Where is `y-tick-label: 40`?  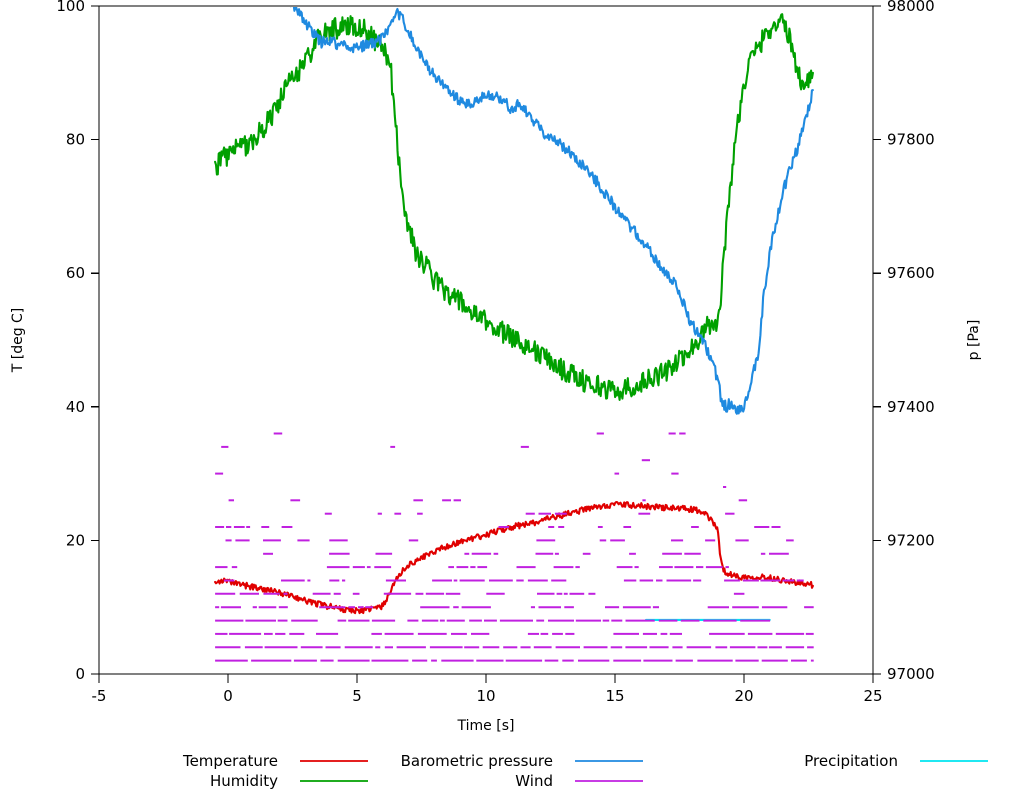
y-tick-label: 40 is located at coordinates (75, 407).